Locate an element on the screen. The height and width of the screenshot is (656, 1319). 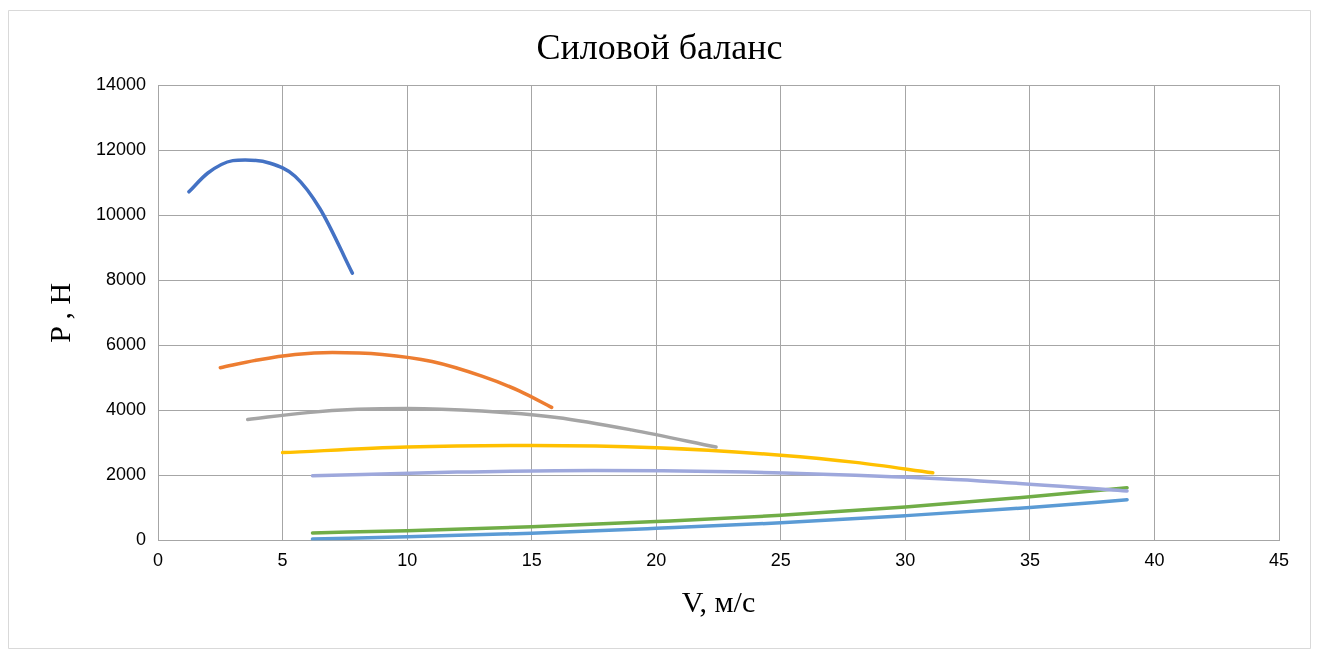
x-tick-label: 20 is located at coordinates (656, 560).